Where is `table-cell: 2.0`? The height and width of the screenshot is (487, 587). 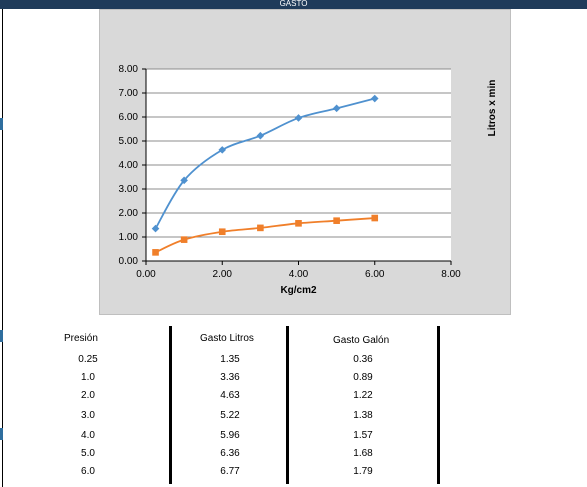
table-cell: 2.0 is located at coordinates (88, 395).